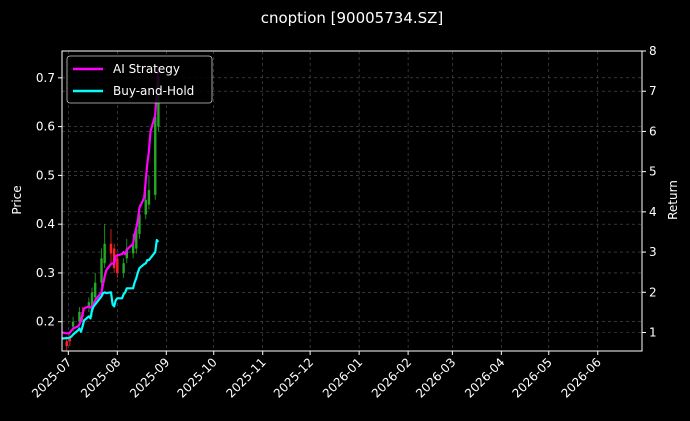  Describe the element at coordinates (153, 91) in the screenshot. I see `legend-label: Buy-and-Hold` at that location.